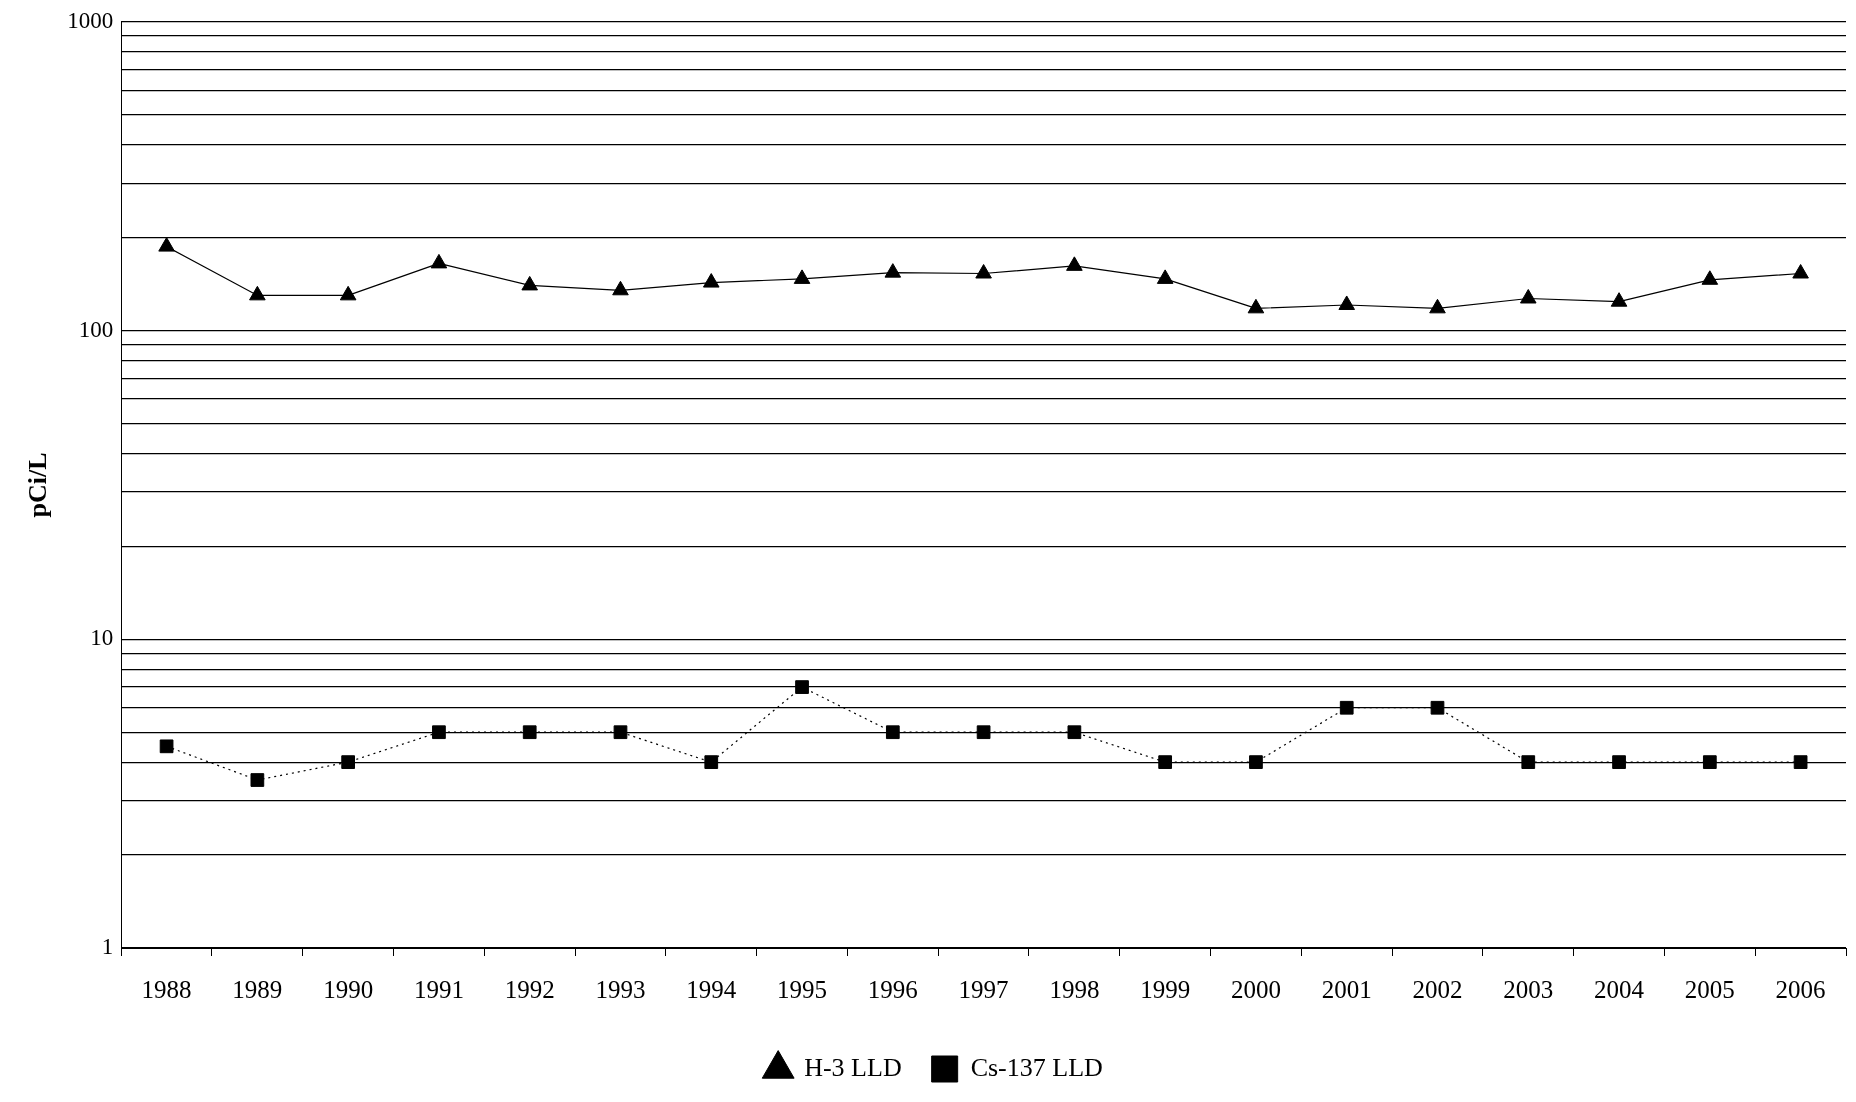  What do you see at coordinates (96, 329) in the screenshot?
I see `y-tick-label: 100` at bounding box center [96, 329].